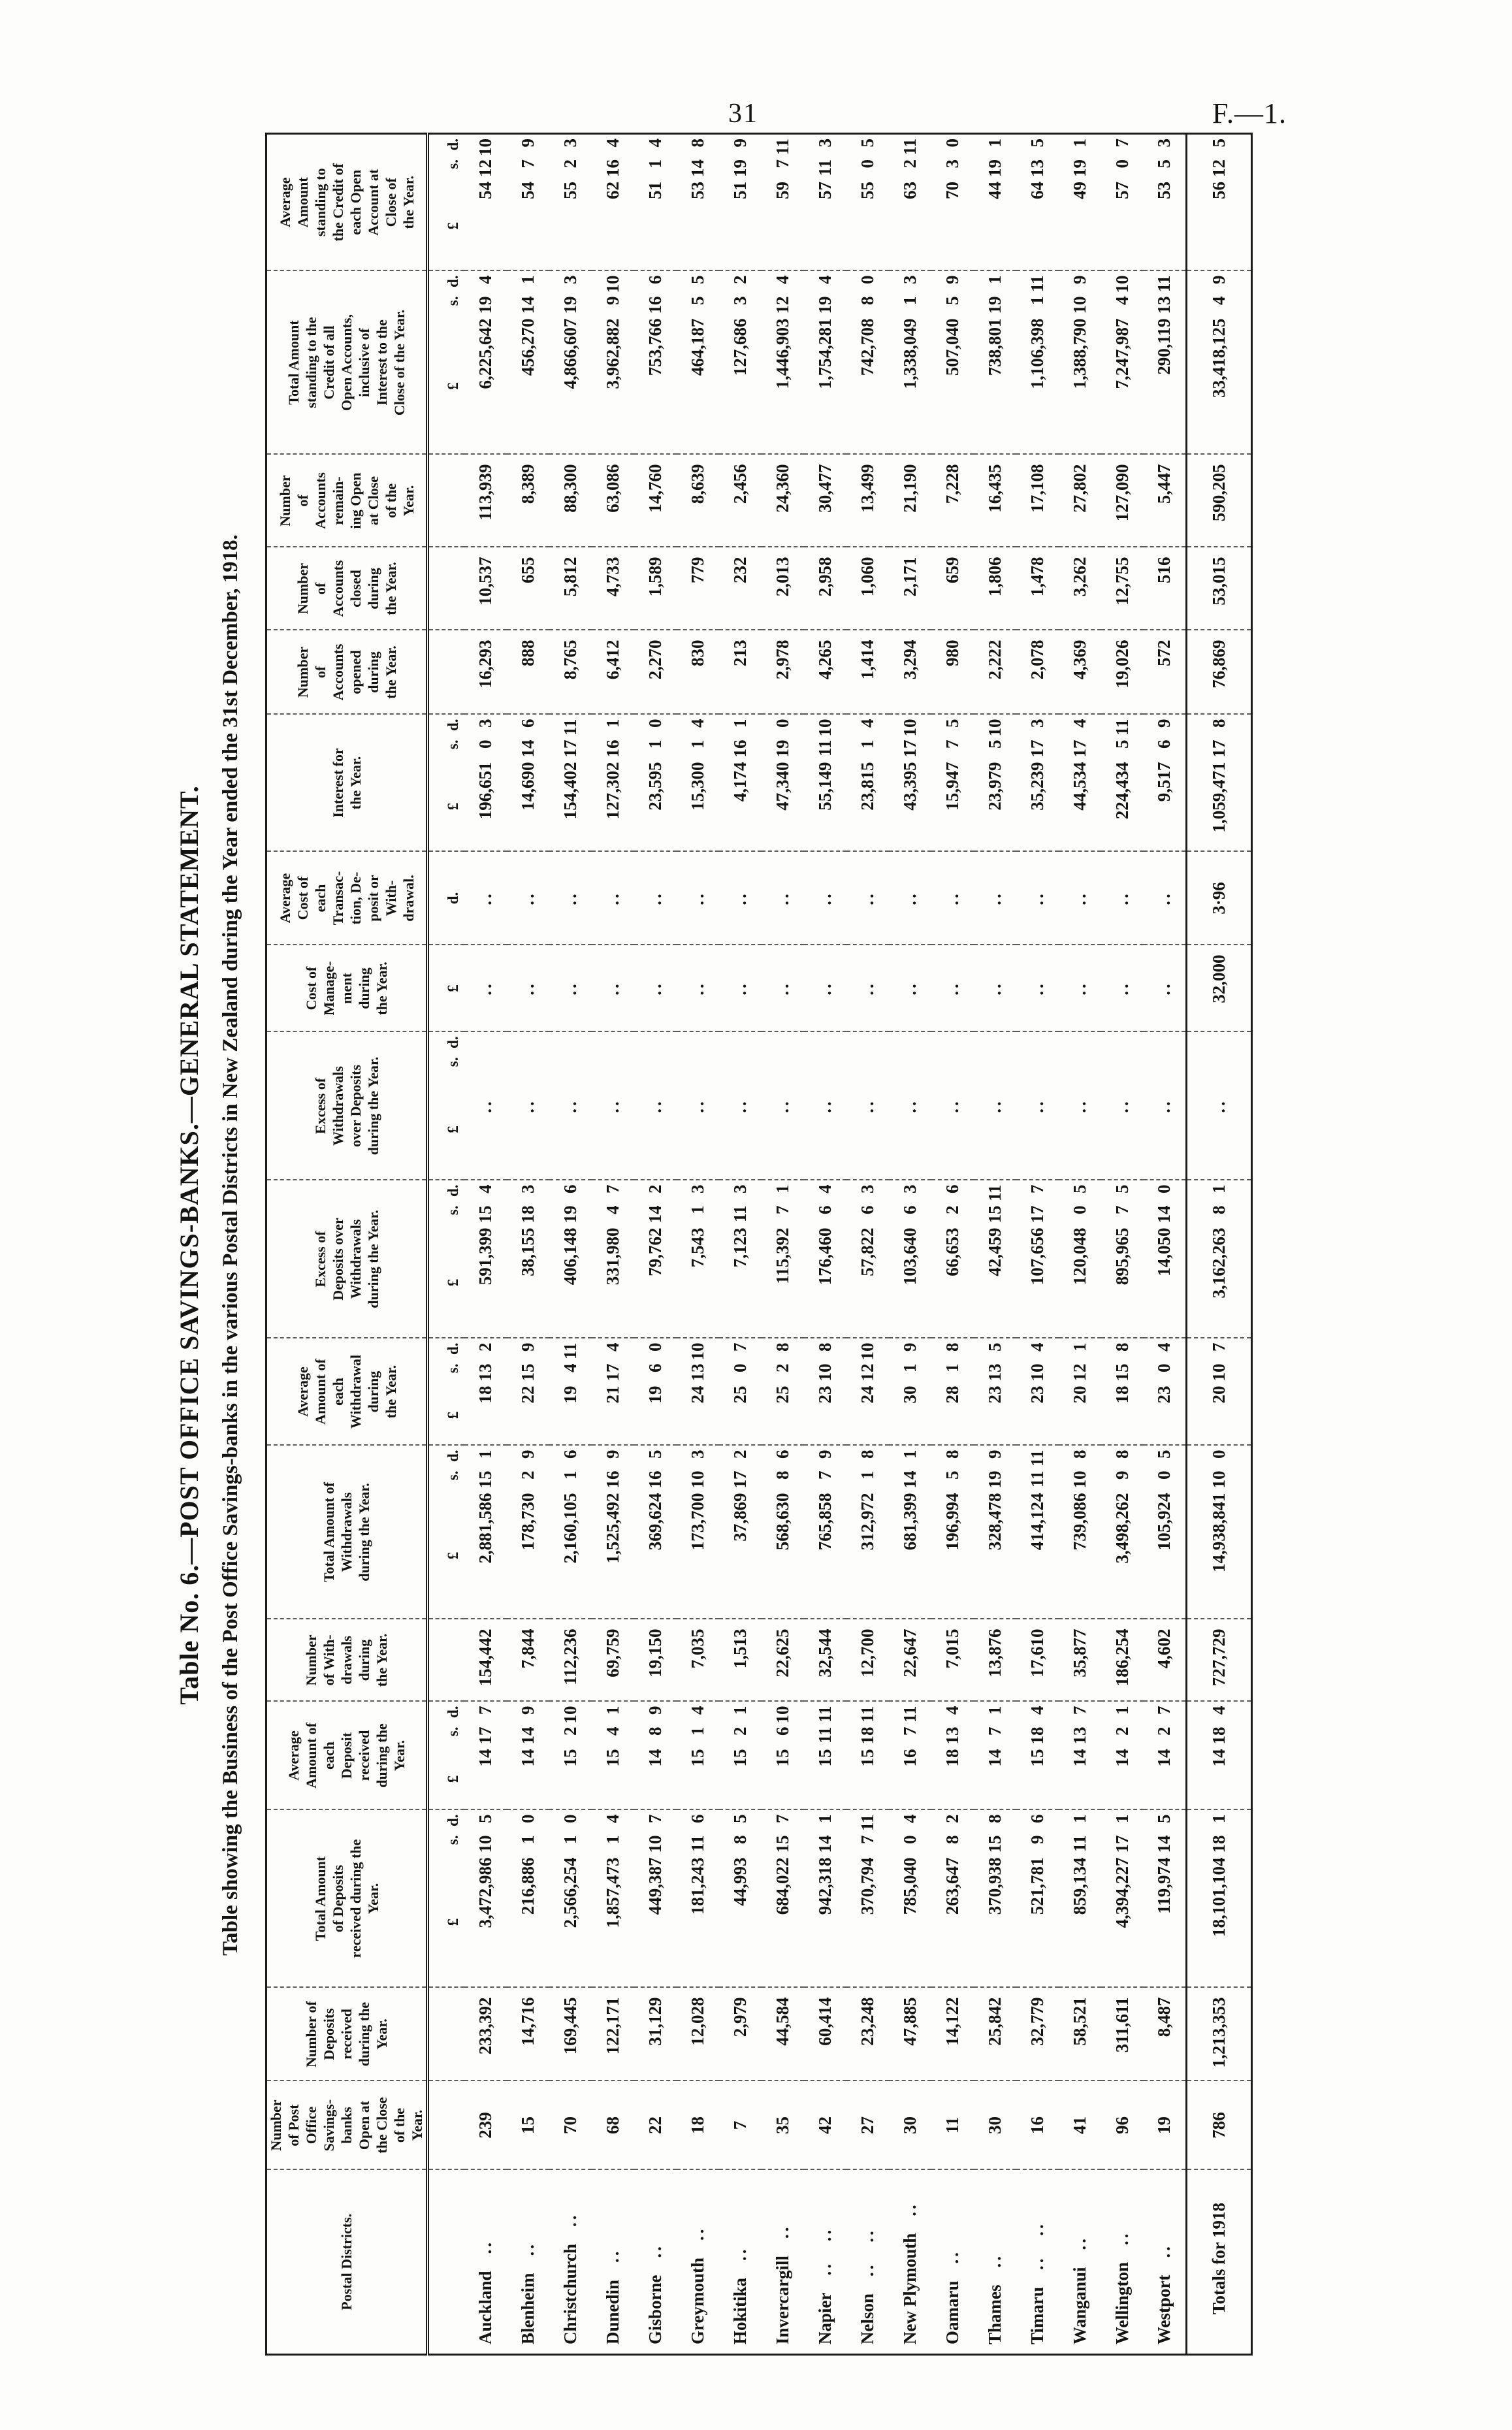 This screenshot has width=1512, height=2430. What do you see at coordinates (1080, 1898) in the screenshot?
I see `cell-deposits-total: 859,134 11 1` at bounding box center [1080, 1898].